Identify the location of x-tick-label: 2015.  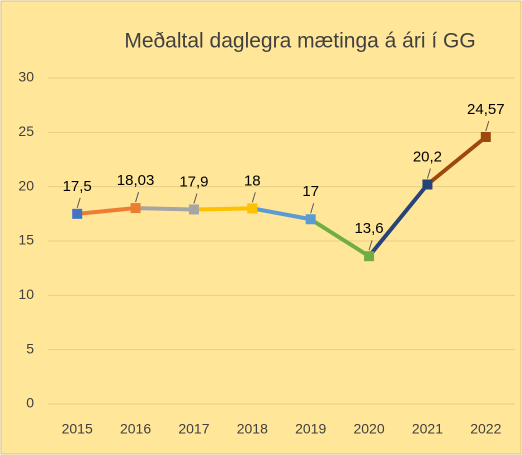
(77, 429).